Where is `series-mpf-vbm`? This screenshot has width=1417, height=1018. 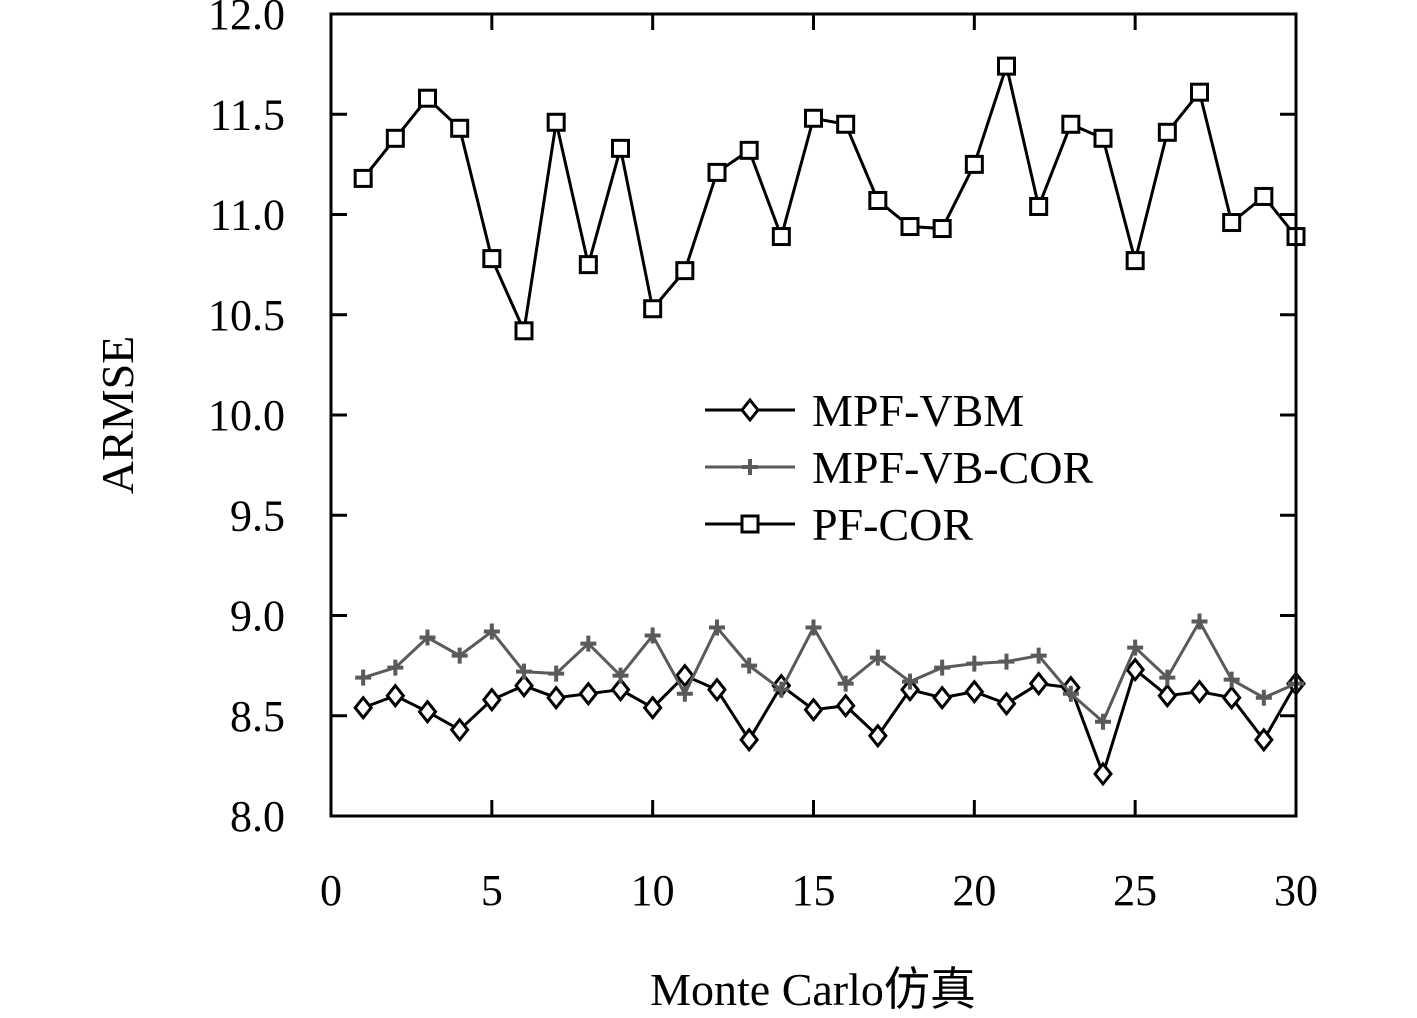 series-mpf-vbm is located at coordinates (829, 722).